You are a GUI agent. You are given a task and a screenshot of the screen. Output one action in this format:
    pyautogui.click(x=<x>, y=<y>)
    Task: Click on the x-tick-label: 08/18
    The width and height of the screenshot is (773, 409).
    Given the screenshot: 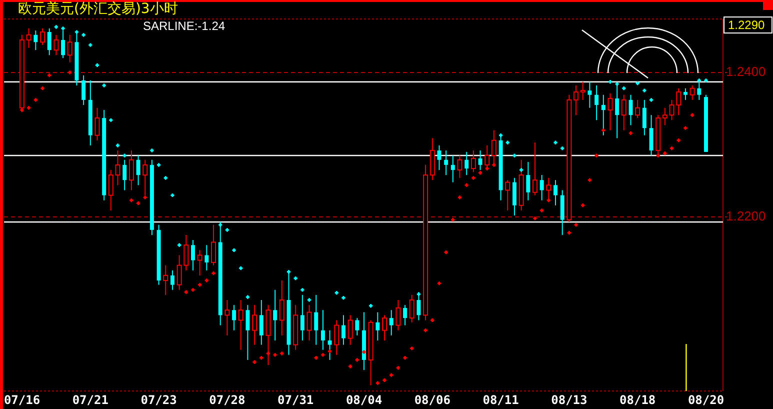 What is the action you would take?
    pyautogui.click(x=638, y=400)
    